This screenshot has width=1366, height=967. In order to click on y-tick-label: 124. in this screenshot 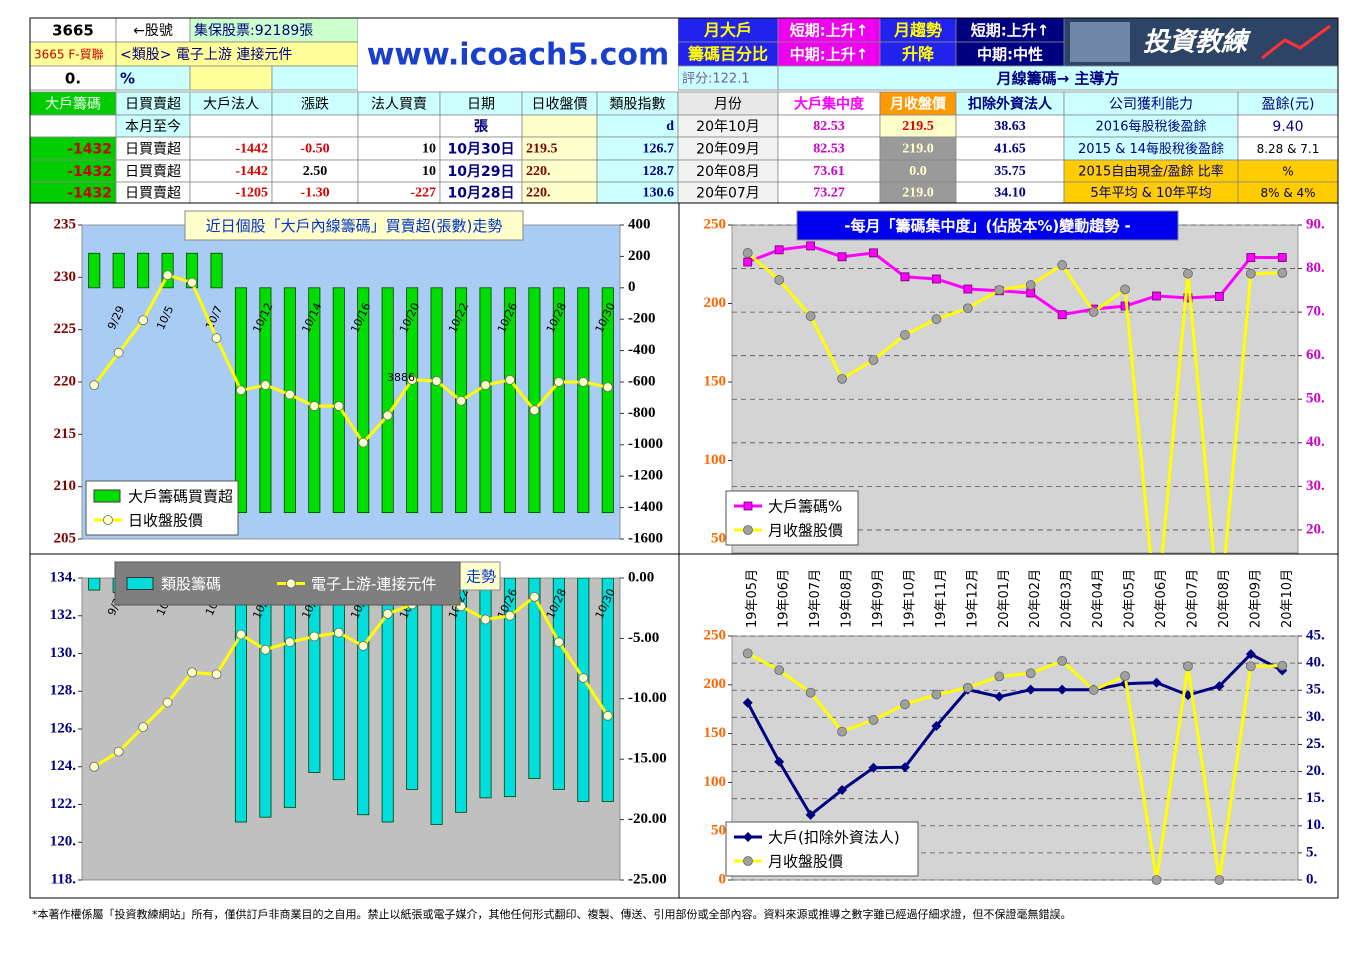, I will do `click(63, 766)`.